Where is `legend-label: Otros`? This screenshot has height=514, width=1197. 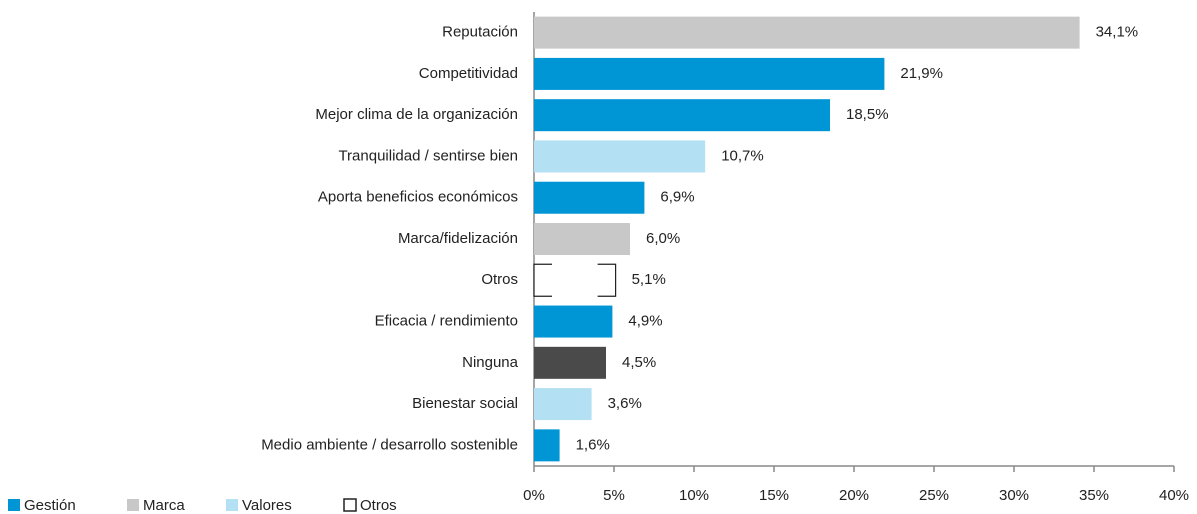
legend-label: Otros is located at coordinates (378, 505).